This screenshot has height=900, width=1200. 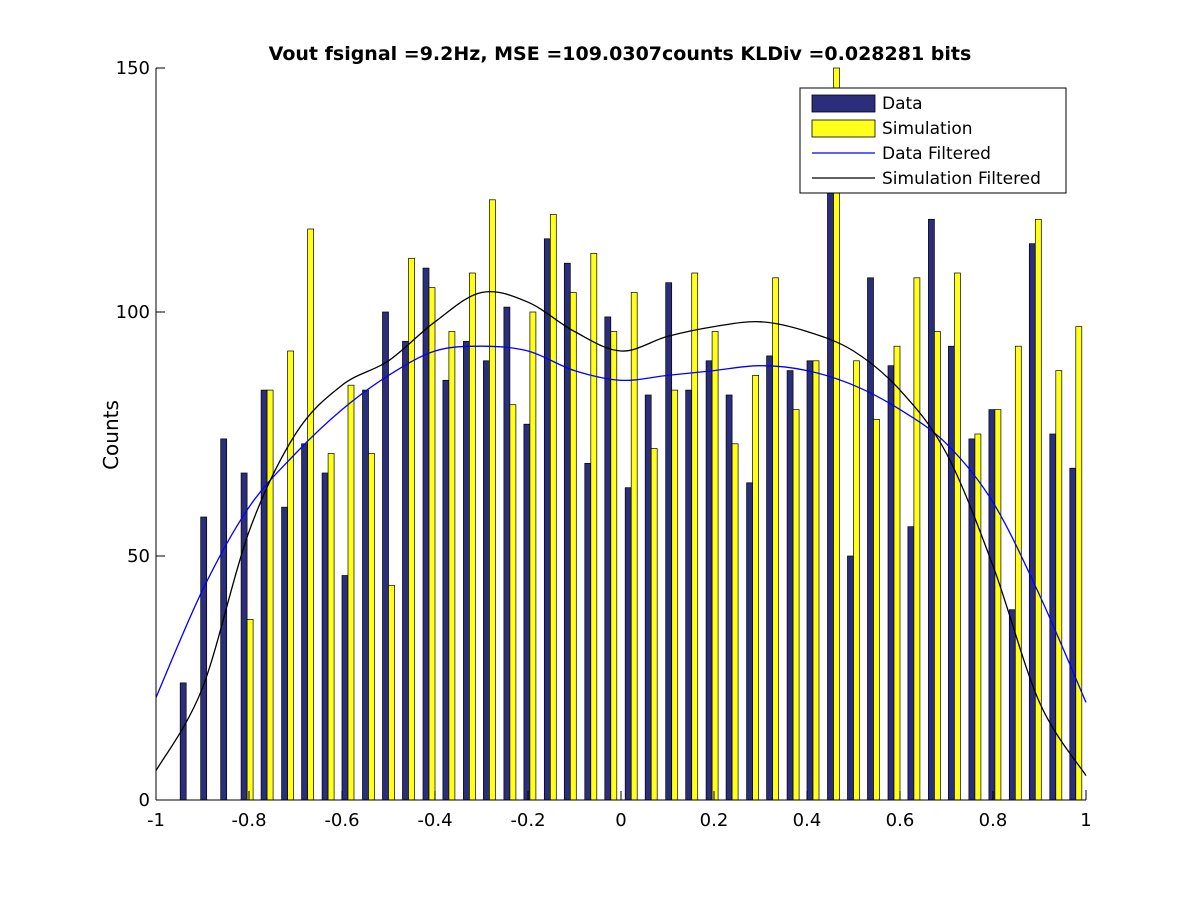 What do you see at coordinates (133, 68) in the screenshot?
I see `y-tick-label-3: 150` at bounding box center [133, 68].